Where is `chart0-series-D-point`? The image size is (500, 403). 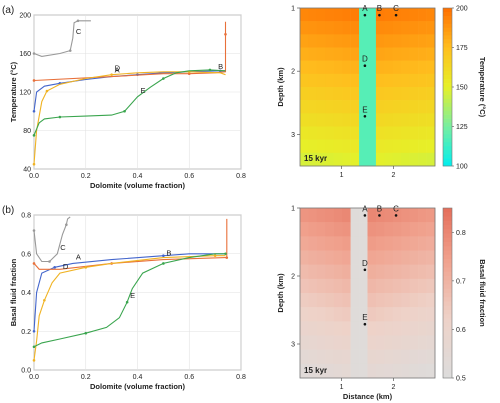 chart0-series-D-point is located at coordinates (111, 74).